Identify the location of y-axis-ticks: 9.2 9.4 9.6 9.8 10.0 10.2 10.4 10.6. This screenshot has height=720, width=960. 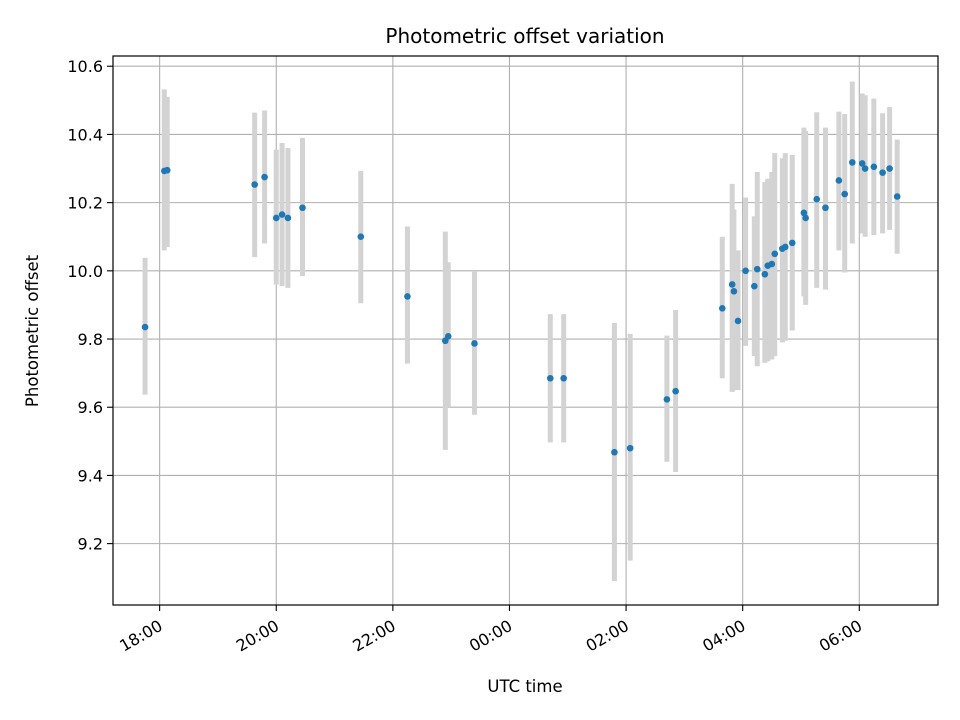
(90, 305).